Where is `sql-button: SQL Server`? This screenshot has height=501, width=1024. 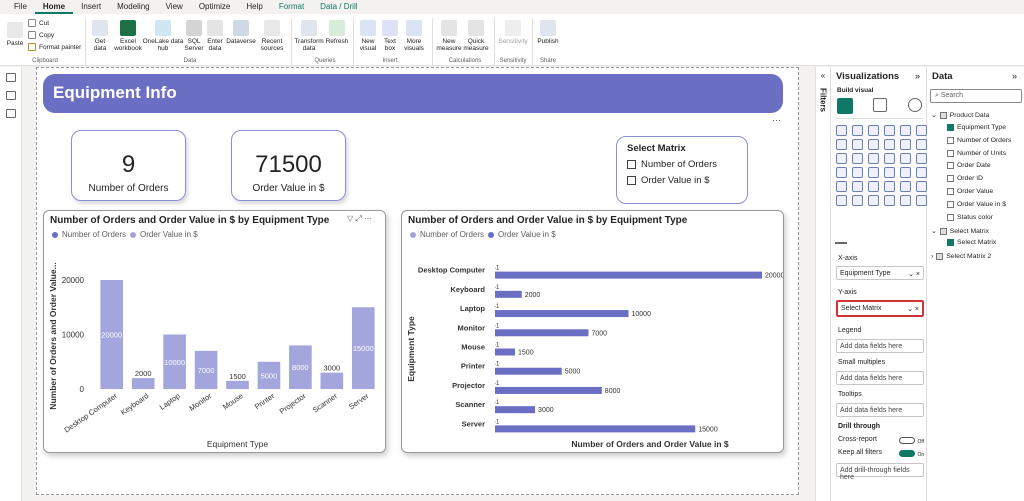
sql-button: SQL Server is located at coordinates (194, 36).